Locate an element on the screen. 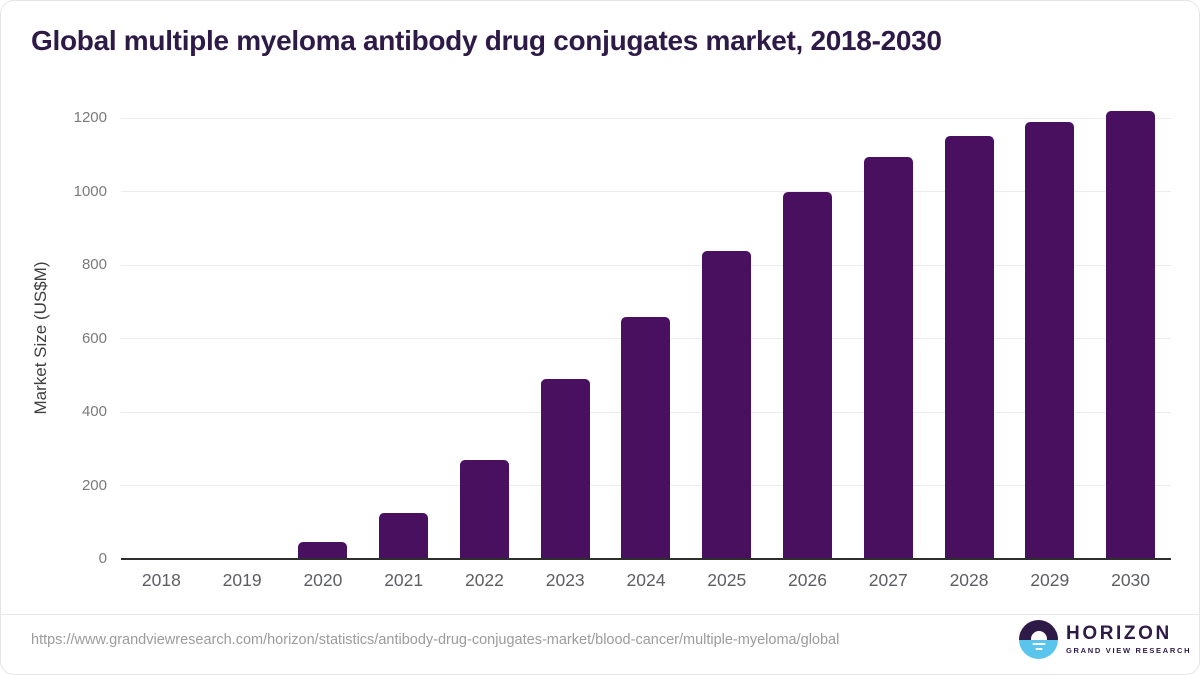 Image resolution: width=1200 pixels, height=675 pixels. horizon-logo: HORIZON GRAND VIEW RESEARCH is located at coordinates (1105, 639).